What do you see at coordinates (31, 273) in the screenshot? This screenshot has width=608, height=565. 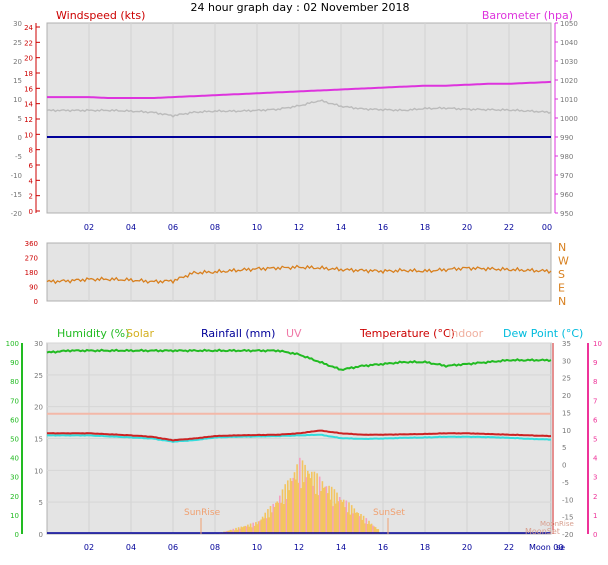 I see `direction-tick-label: 180` at bounding box center [31, 273].